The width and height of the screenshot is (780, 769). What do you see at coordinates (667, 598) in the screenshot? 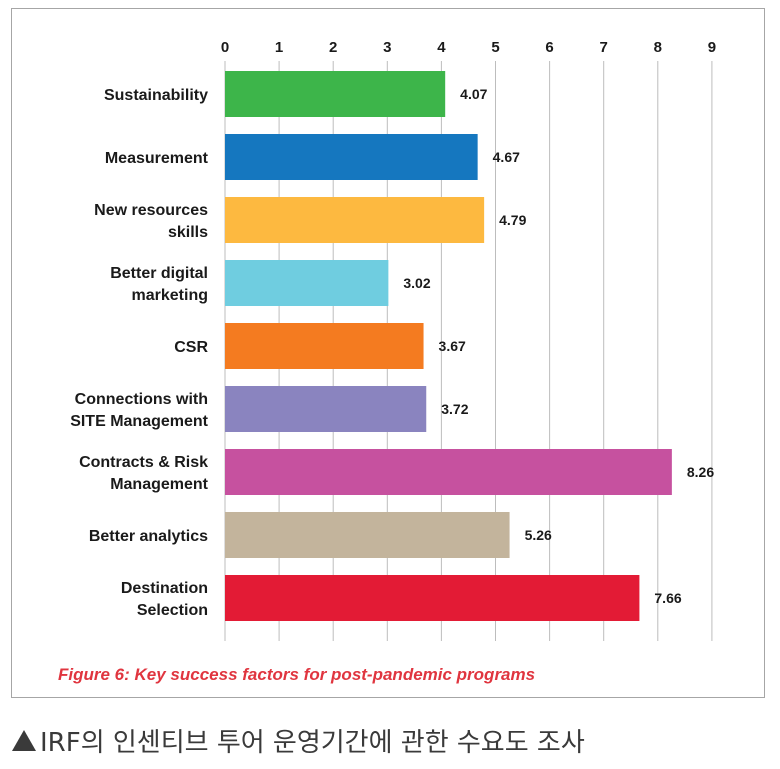
I see `data-label: 7.66` at bounding box center [667, 598].